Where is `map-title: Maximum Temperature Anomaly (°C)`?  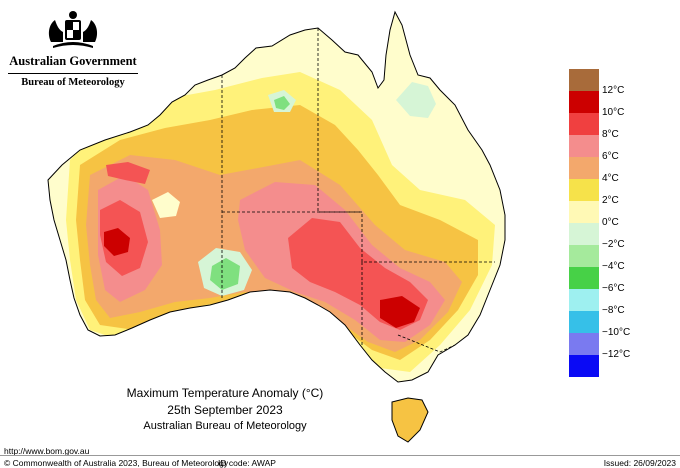 map-title: Maximum Temperature Anomaly (°C) is located at coordinates (225, 393).